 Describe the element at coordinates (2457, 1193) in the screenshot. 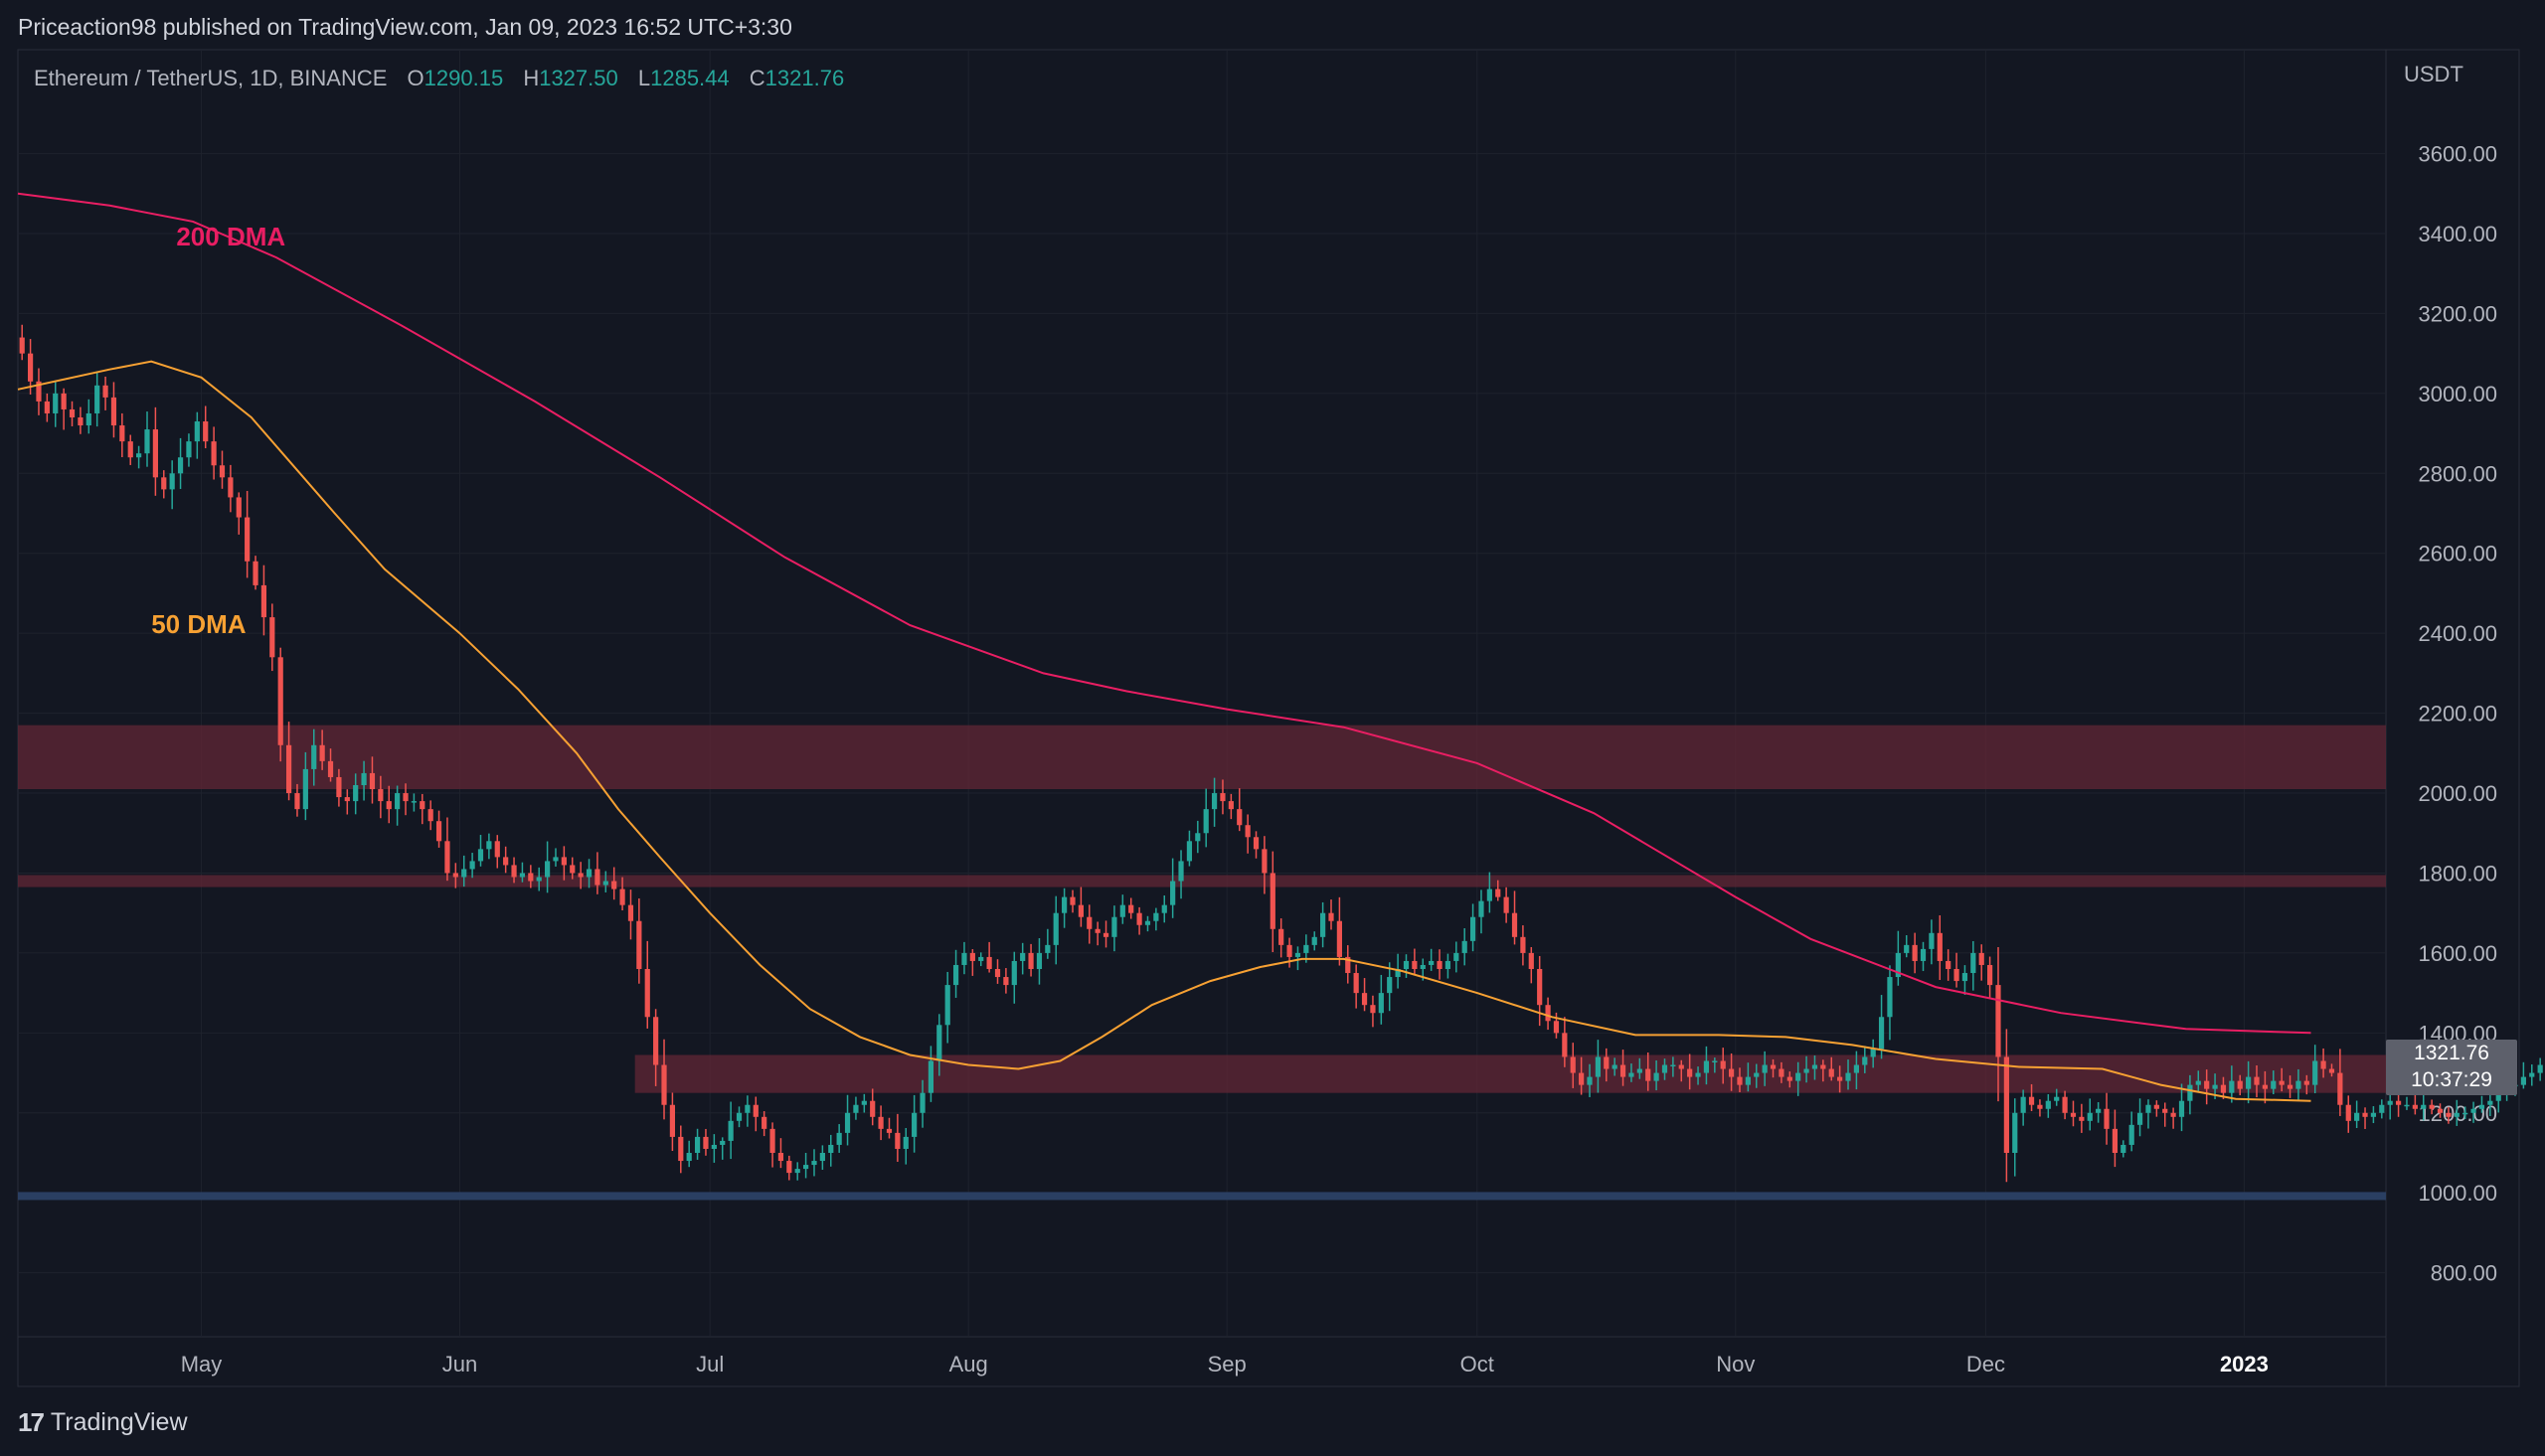

I see `price-tick-label: 1000.00` at that location.